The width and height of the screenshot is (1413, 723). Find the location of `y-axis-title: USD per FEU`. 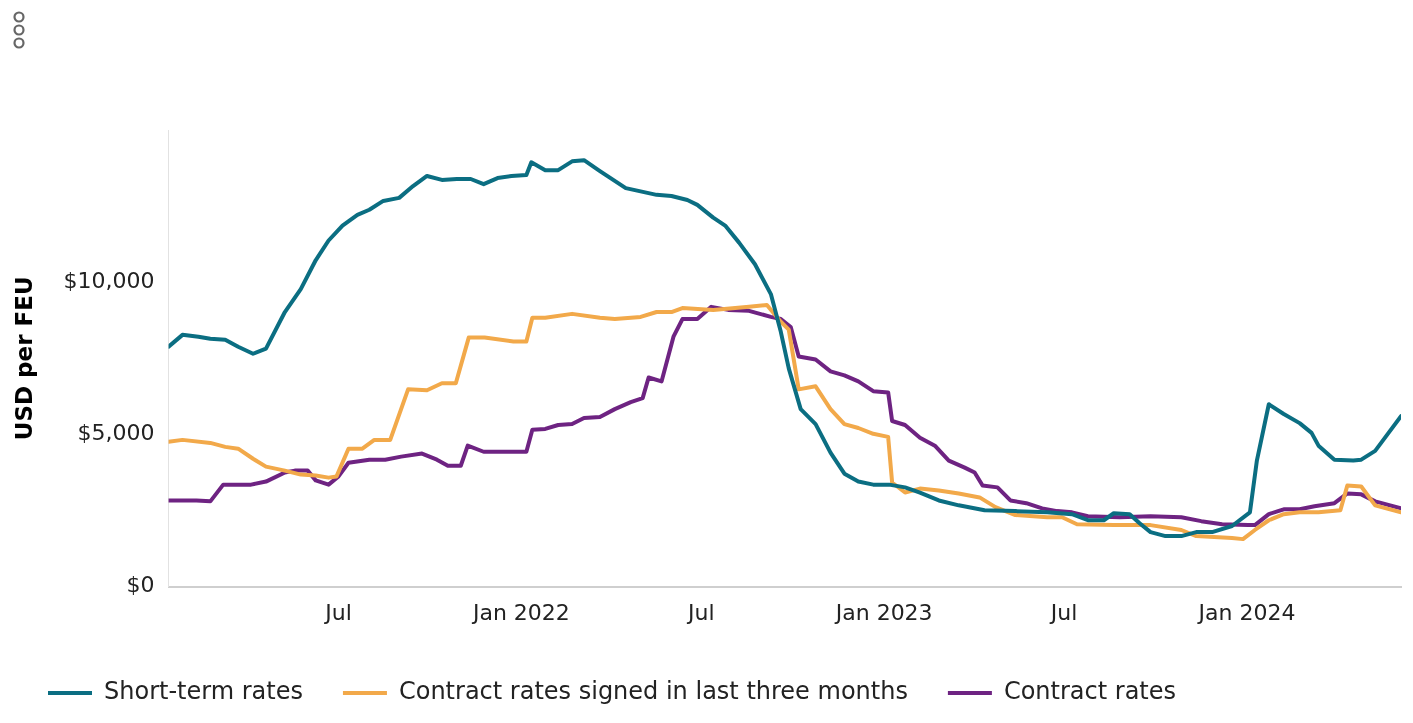

y-axis-title: USD per FEU is located at coordinates (23, 358).